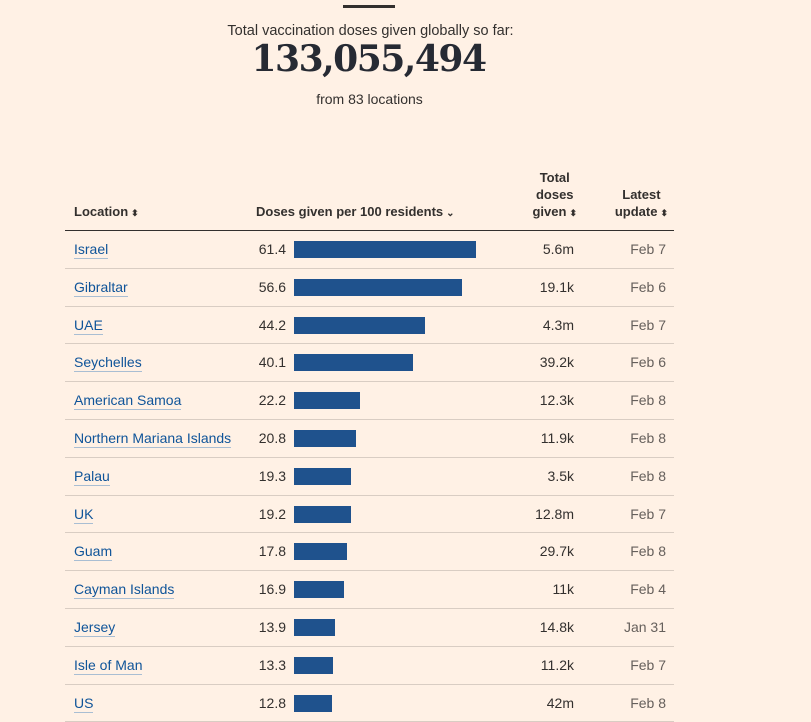 Image resolution: width=811 pixels, height=722 pixels. I want to click on column-header-location: Location ⬍, so click(106, 212).